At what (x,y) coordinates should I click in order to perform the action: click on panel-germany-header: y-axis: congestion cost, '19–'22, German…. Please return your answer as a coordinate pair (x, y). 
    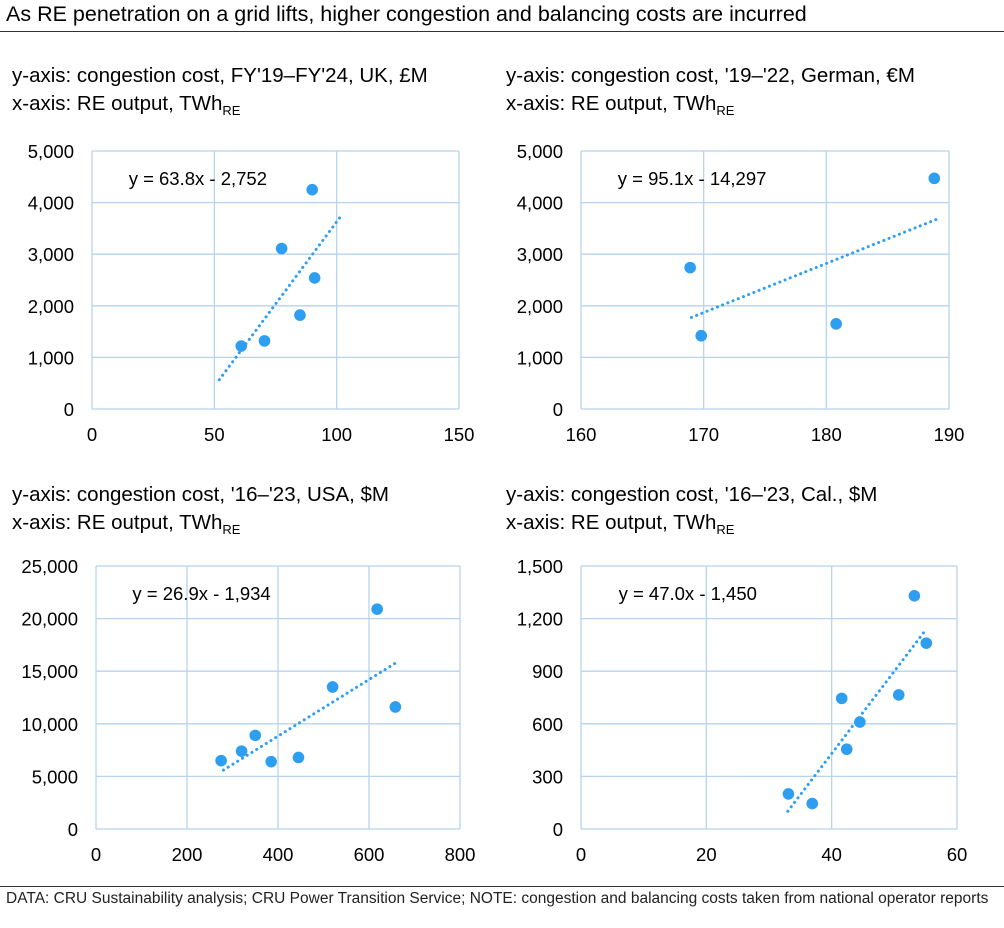
    Looking at the image, I should click on (710, 90).